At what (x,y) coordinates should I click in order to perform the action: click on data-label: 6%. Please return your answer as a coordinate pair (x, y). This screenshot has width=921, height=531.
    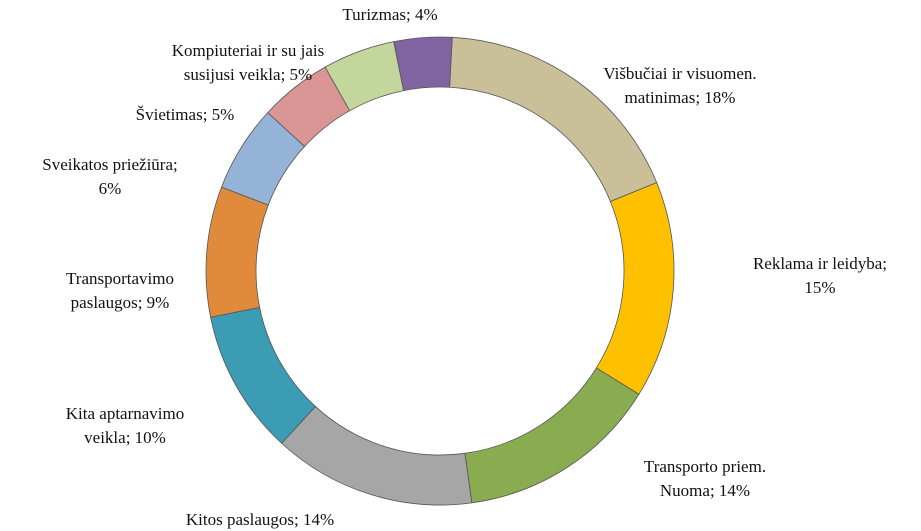
    Looking at the image, I should click on (110, 188).